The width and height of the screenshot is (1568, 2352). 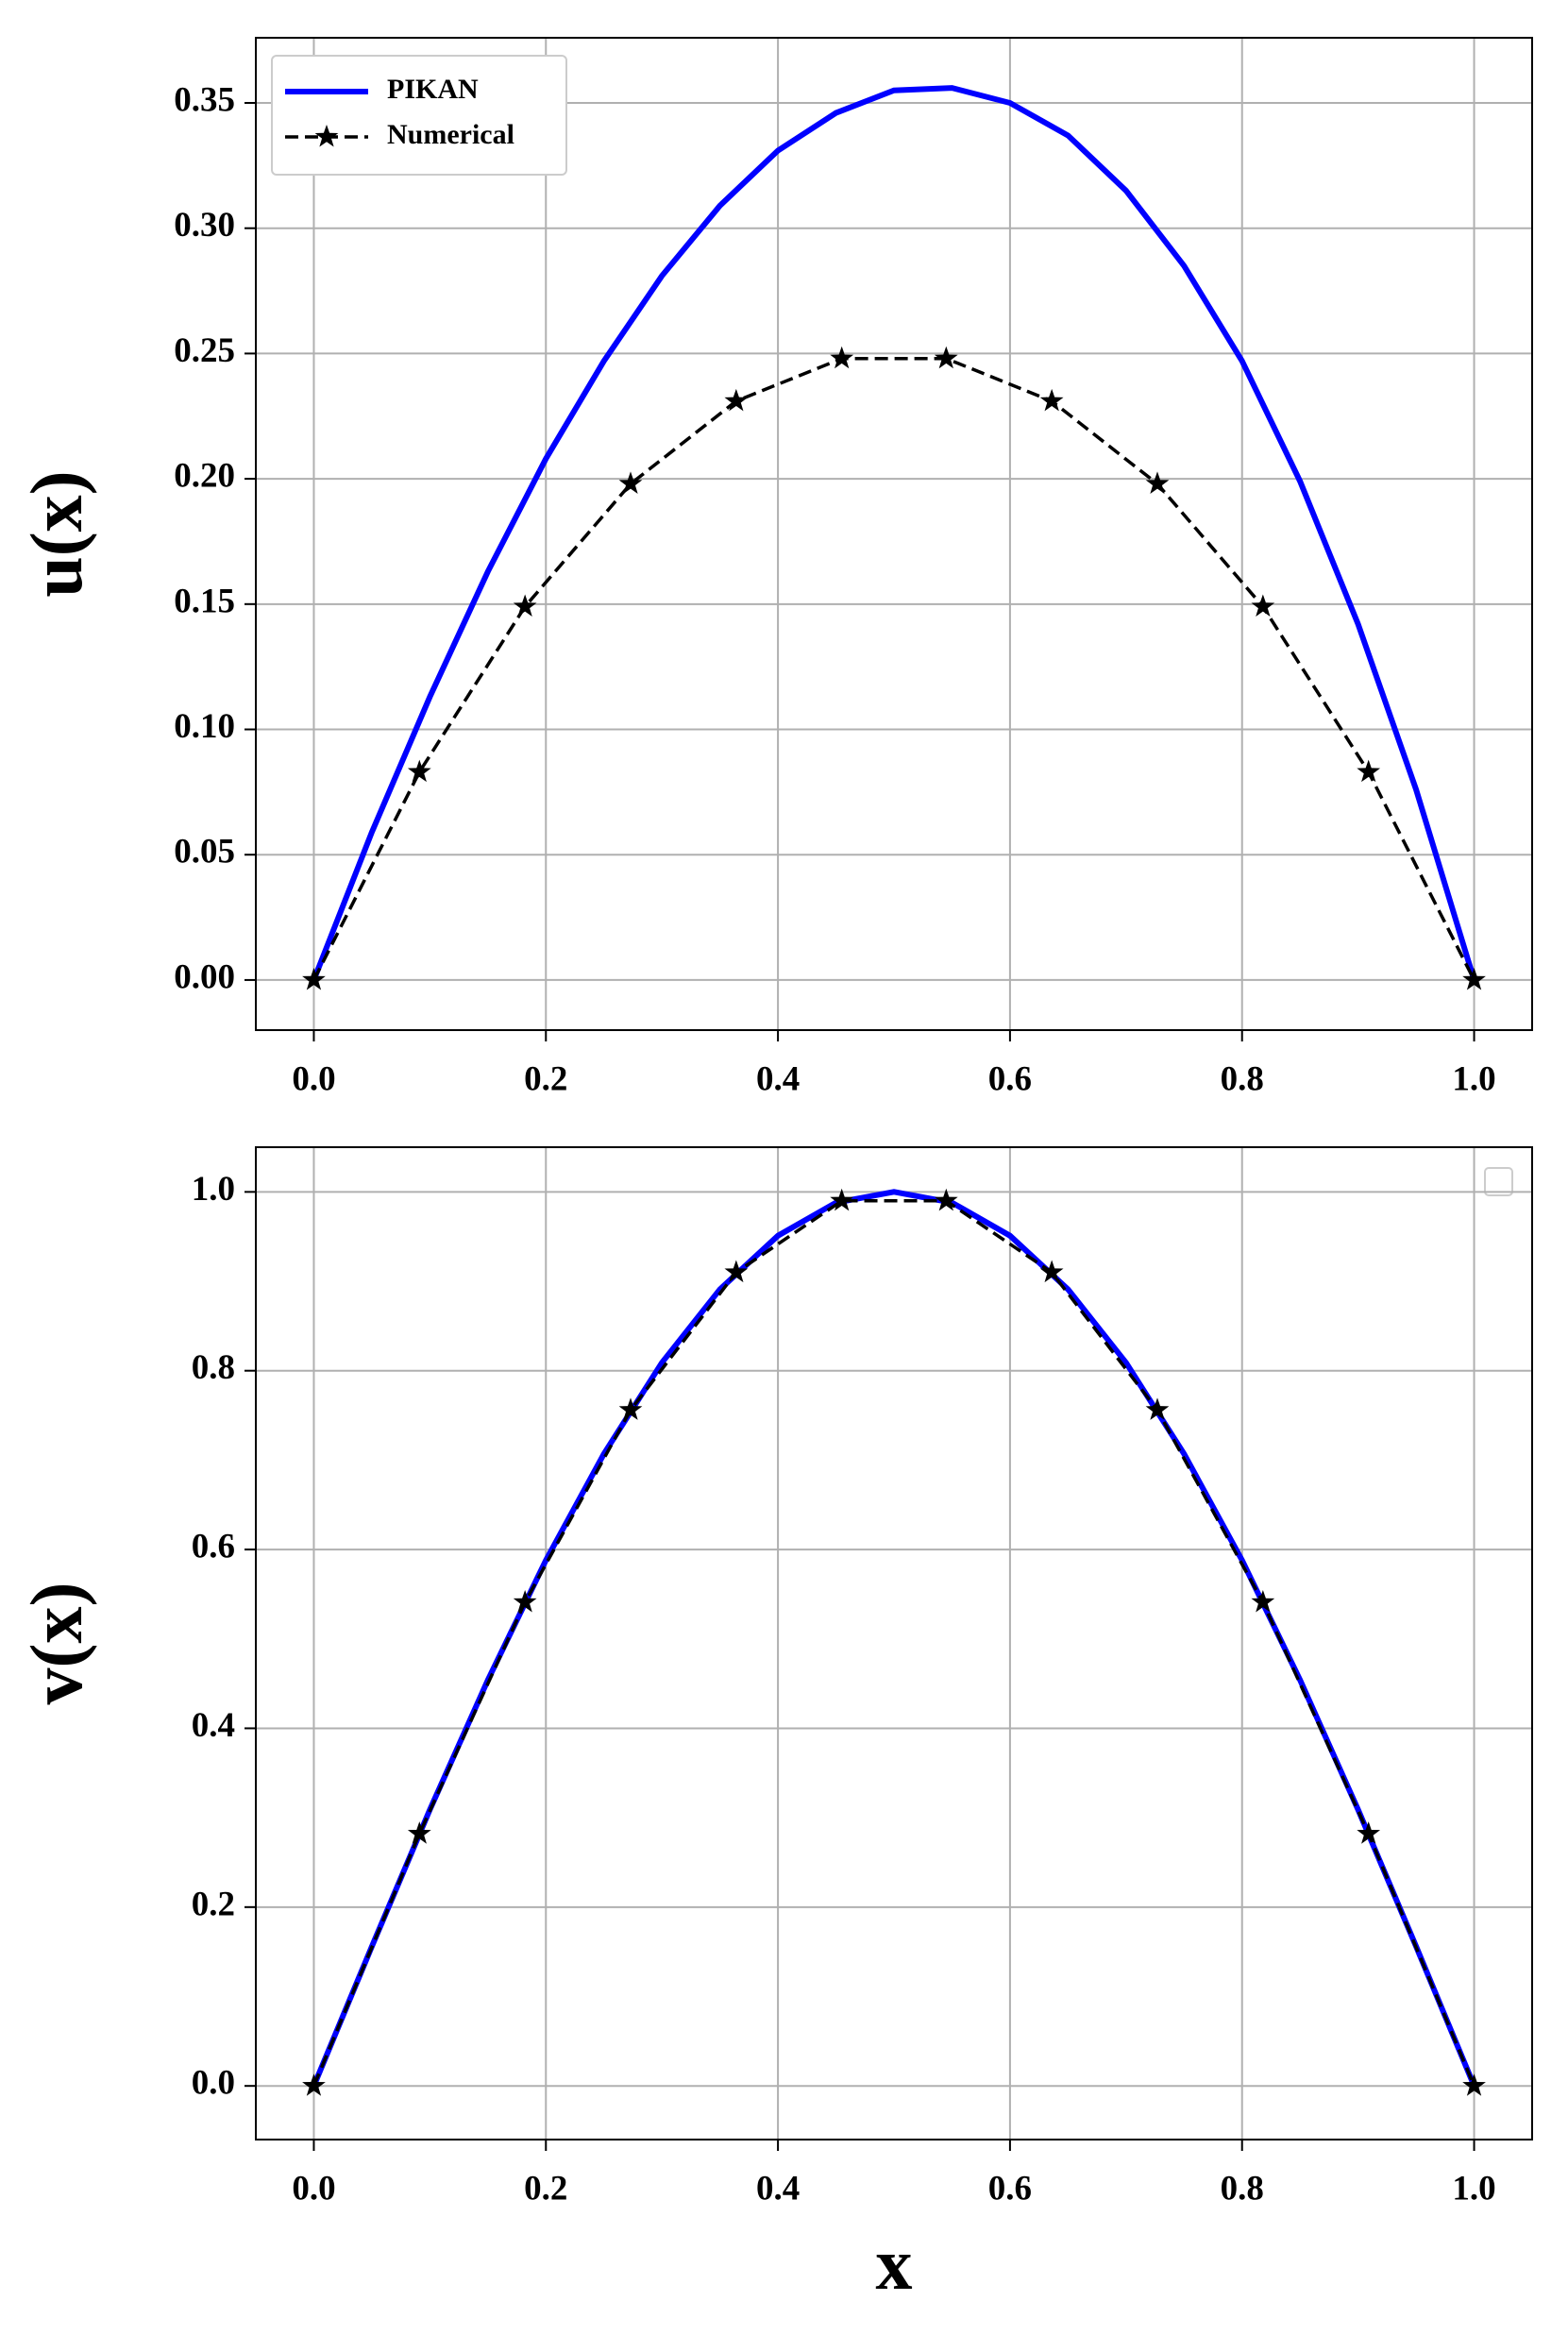 What do you see at coordinates (214, 1368) in the screenshot?
I see `y-tick-label: 0.8` at bounding box center [214, 1368].